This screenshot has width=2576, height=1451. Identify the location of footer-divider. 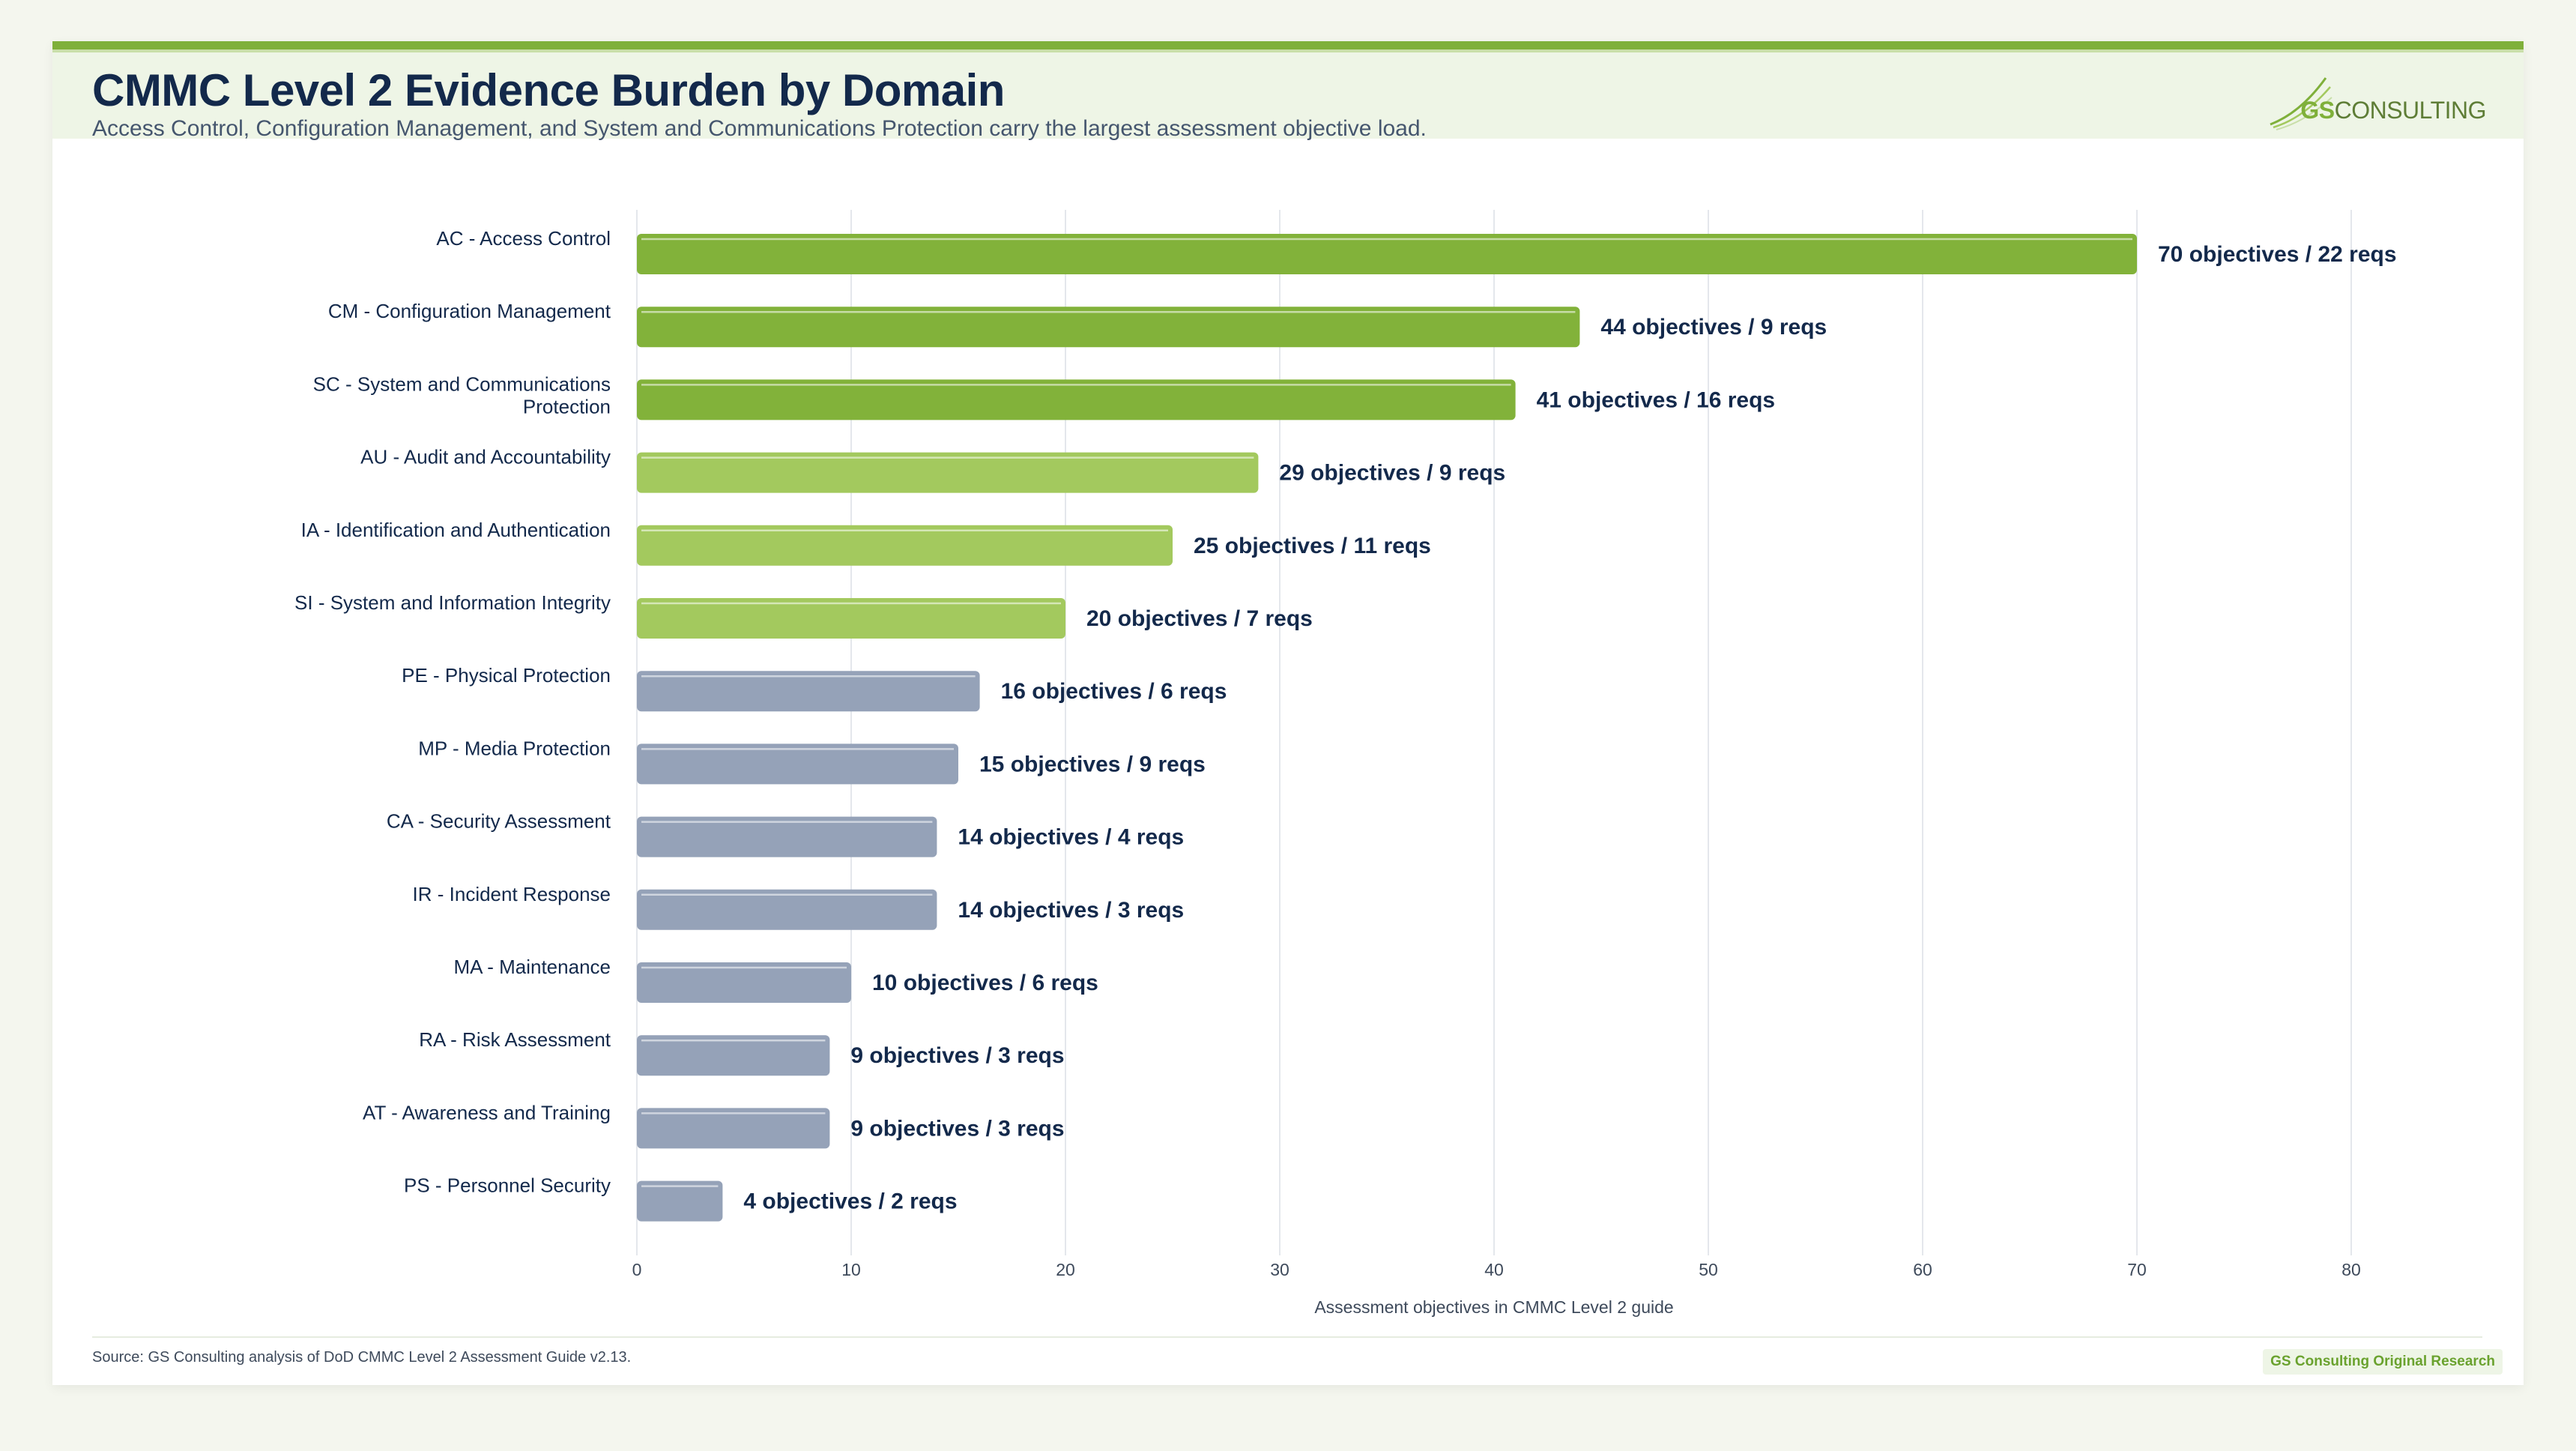
(1287, 1337).